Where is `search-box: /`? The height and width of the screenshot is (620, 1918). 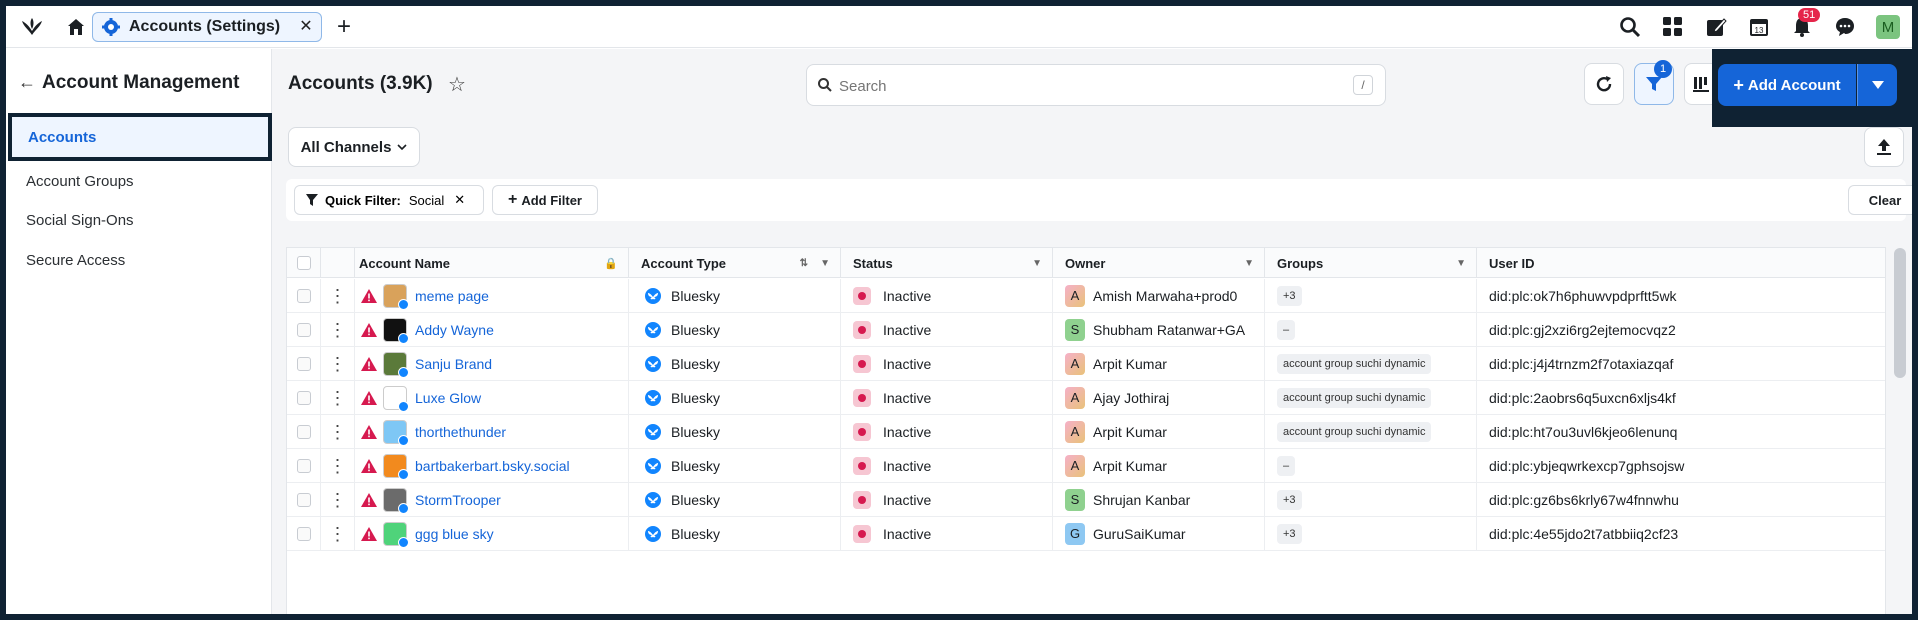
search-box: / is located at coordinates (1096, 85).